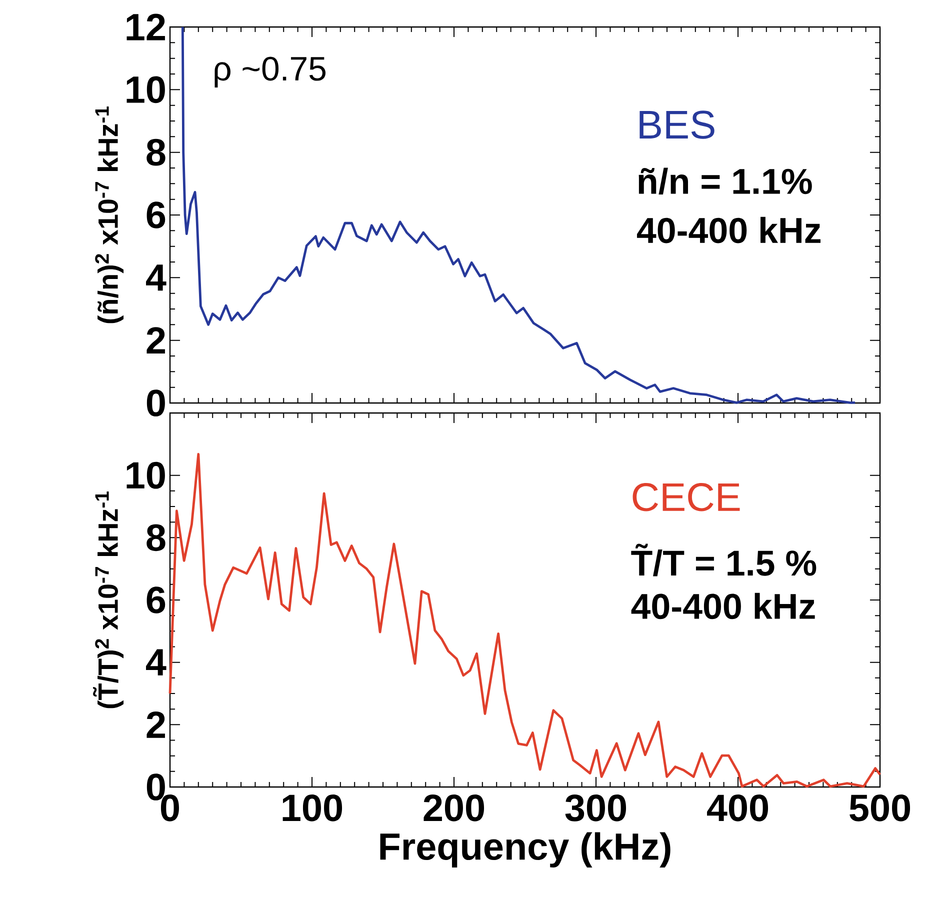 The image size is (925, 911). What do you see at coordinates (725, 181) in the screenshot?
I see `annotation: ñ/n = 1.1%` at bounding box center [725, 181].